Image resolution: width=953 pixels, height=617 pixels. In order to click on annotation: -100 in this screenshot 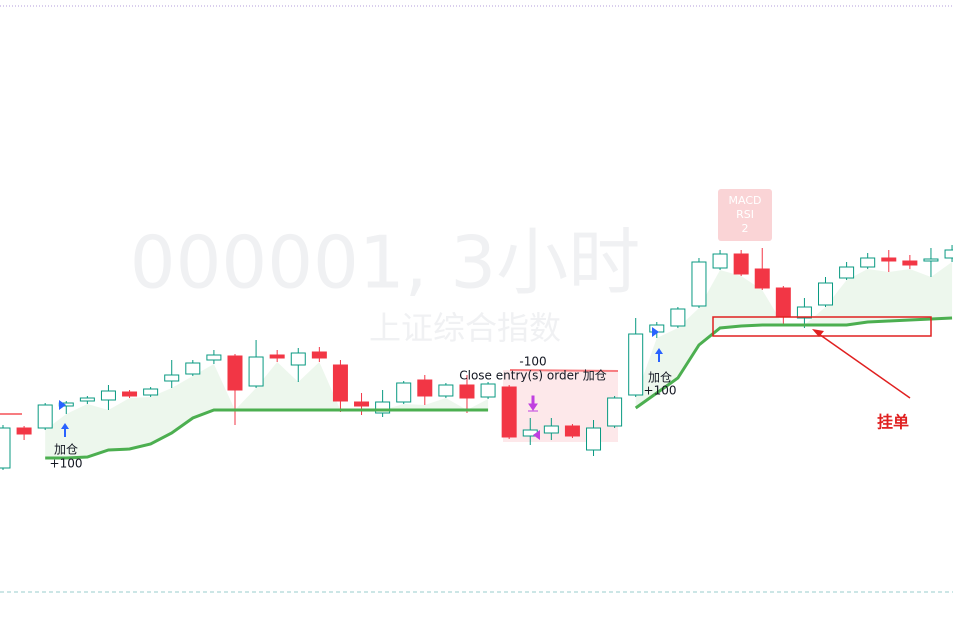, I will do `click(532, 362)`.